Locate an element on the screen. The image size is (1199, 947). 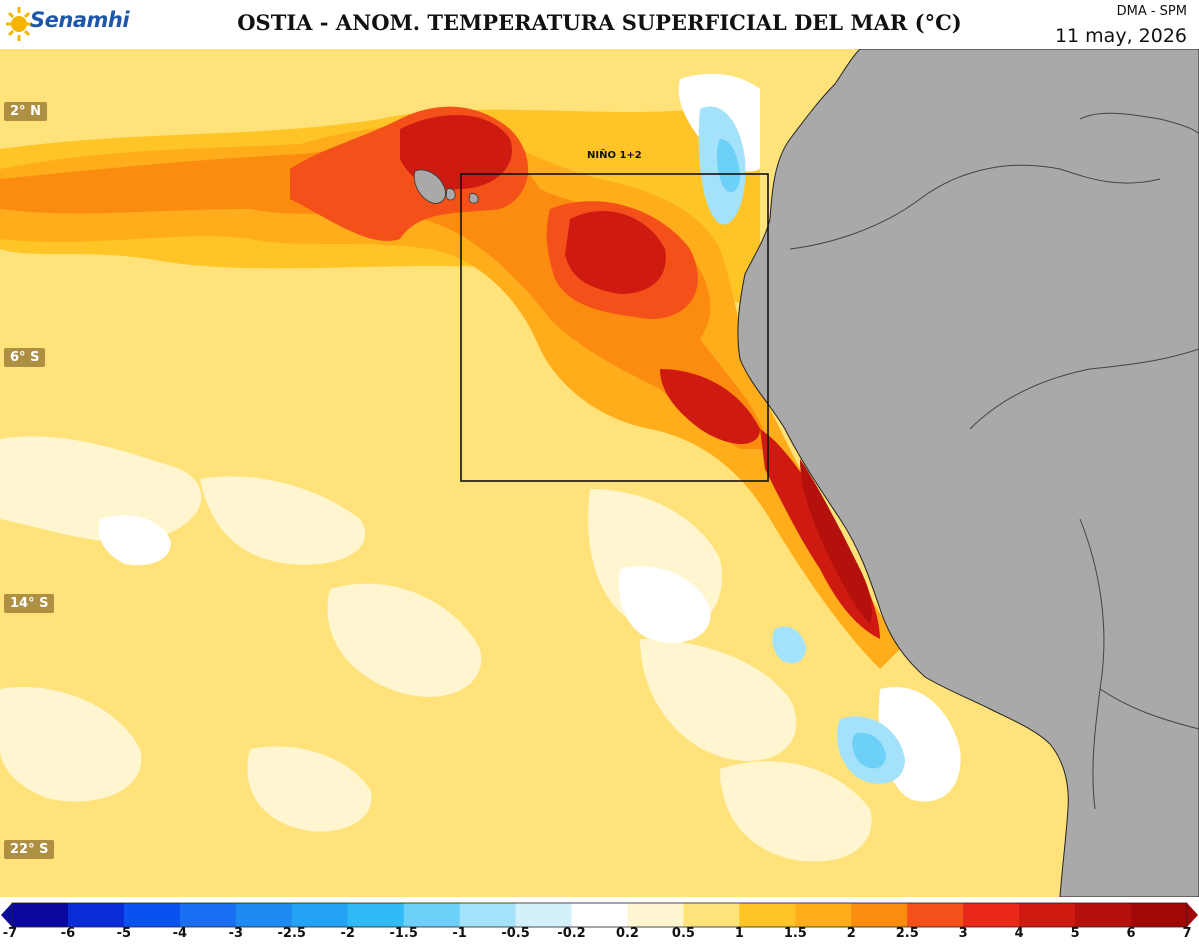
logo-text: Senamhi is located at coordinates (80, 20).